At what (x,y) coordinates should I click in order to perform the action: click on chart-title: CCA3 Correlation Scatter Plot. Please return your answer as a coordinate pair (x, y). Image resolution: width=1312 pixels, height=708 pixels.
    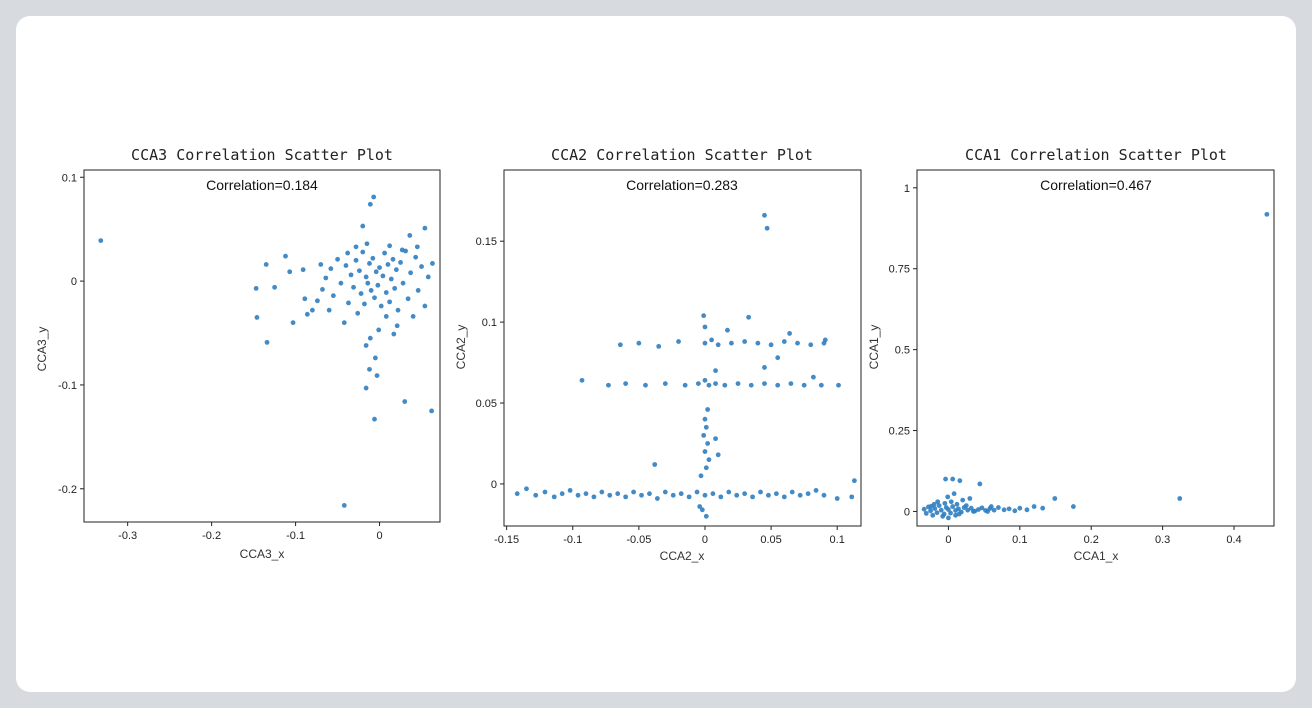
    Looking at the image, I should click on (262, 155).